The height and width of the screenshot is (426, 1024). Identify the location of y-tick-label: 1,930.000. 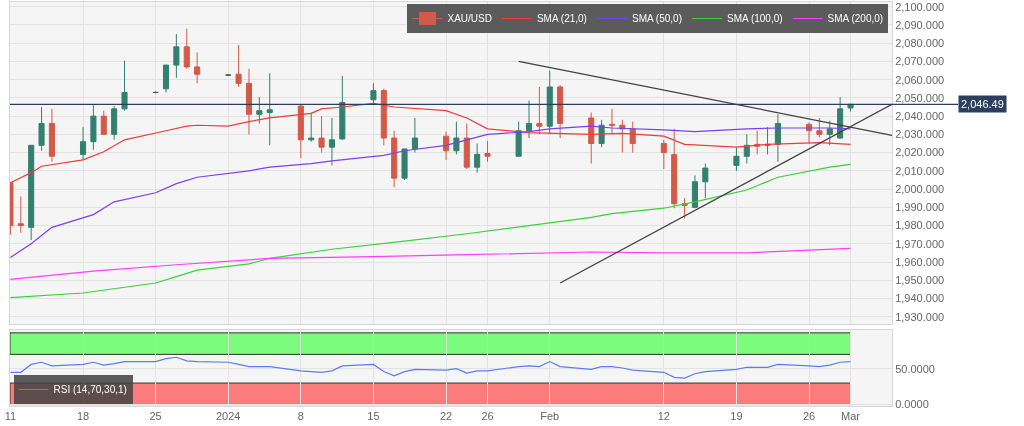
(920, 316).